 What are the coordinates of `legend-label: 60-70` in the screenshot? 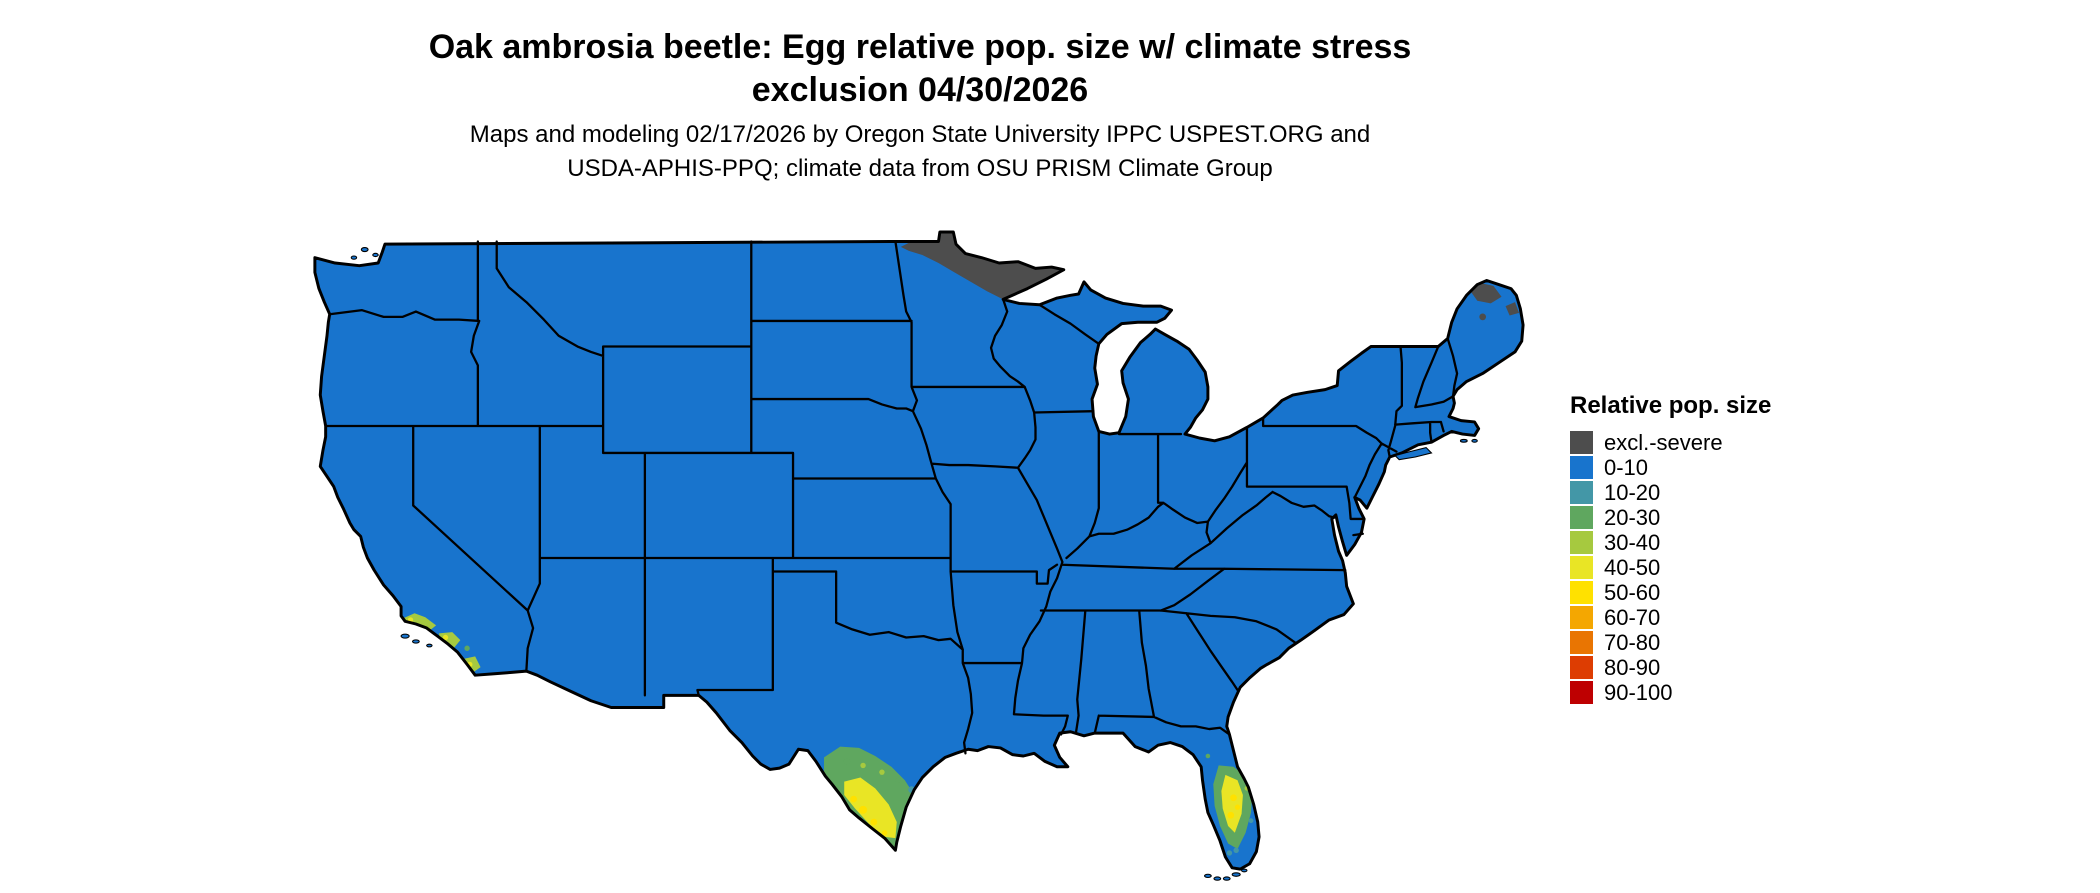 It's located at (1632, 617).